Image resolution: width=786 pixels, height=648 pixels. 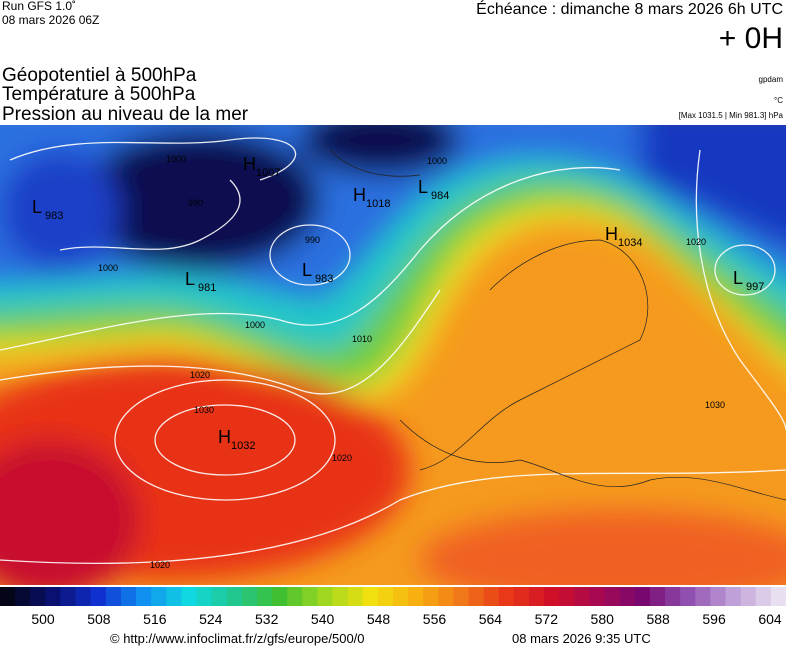 What do you see at coordinates (267, 619) in the screenshot?
I see `colorbar-tick-label: 532` at bounding box center [267, 619].